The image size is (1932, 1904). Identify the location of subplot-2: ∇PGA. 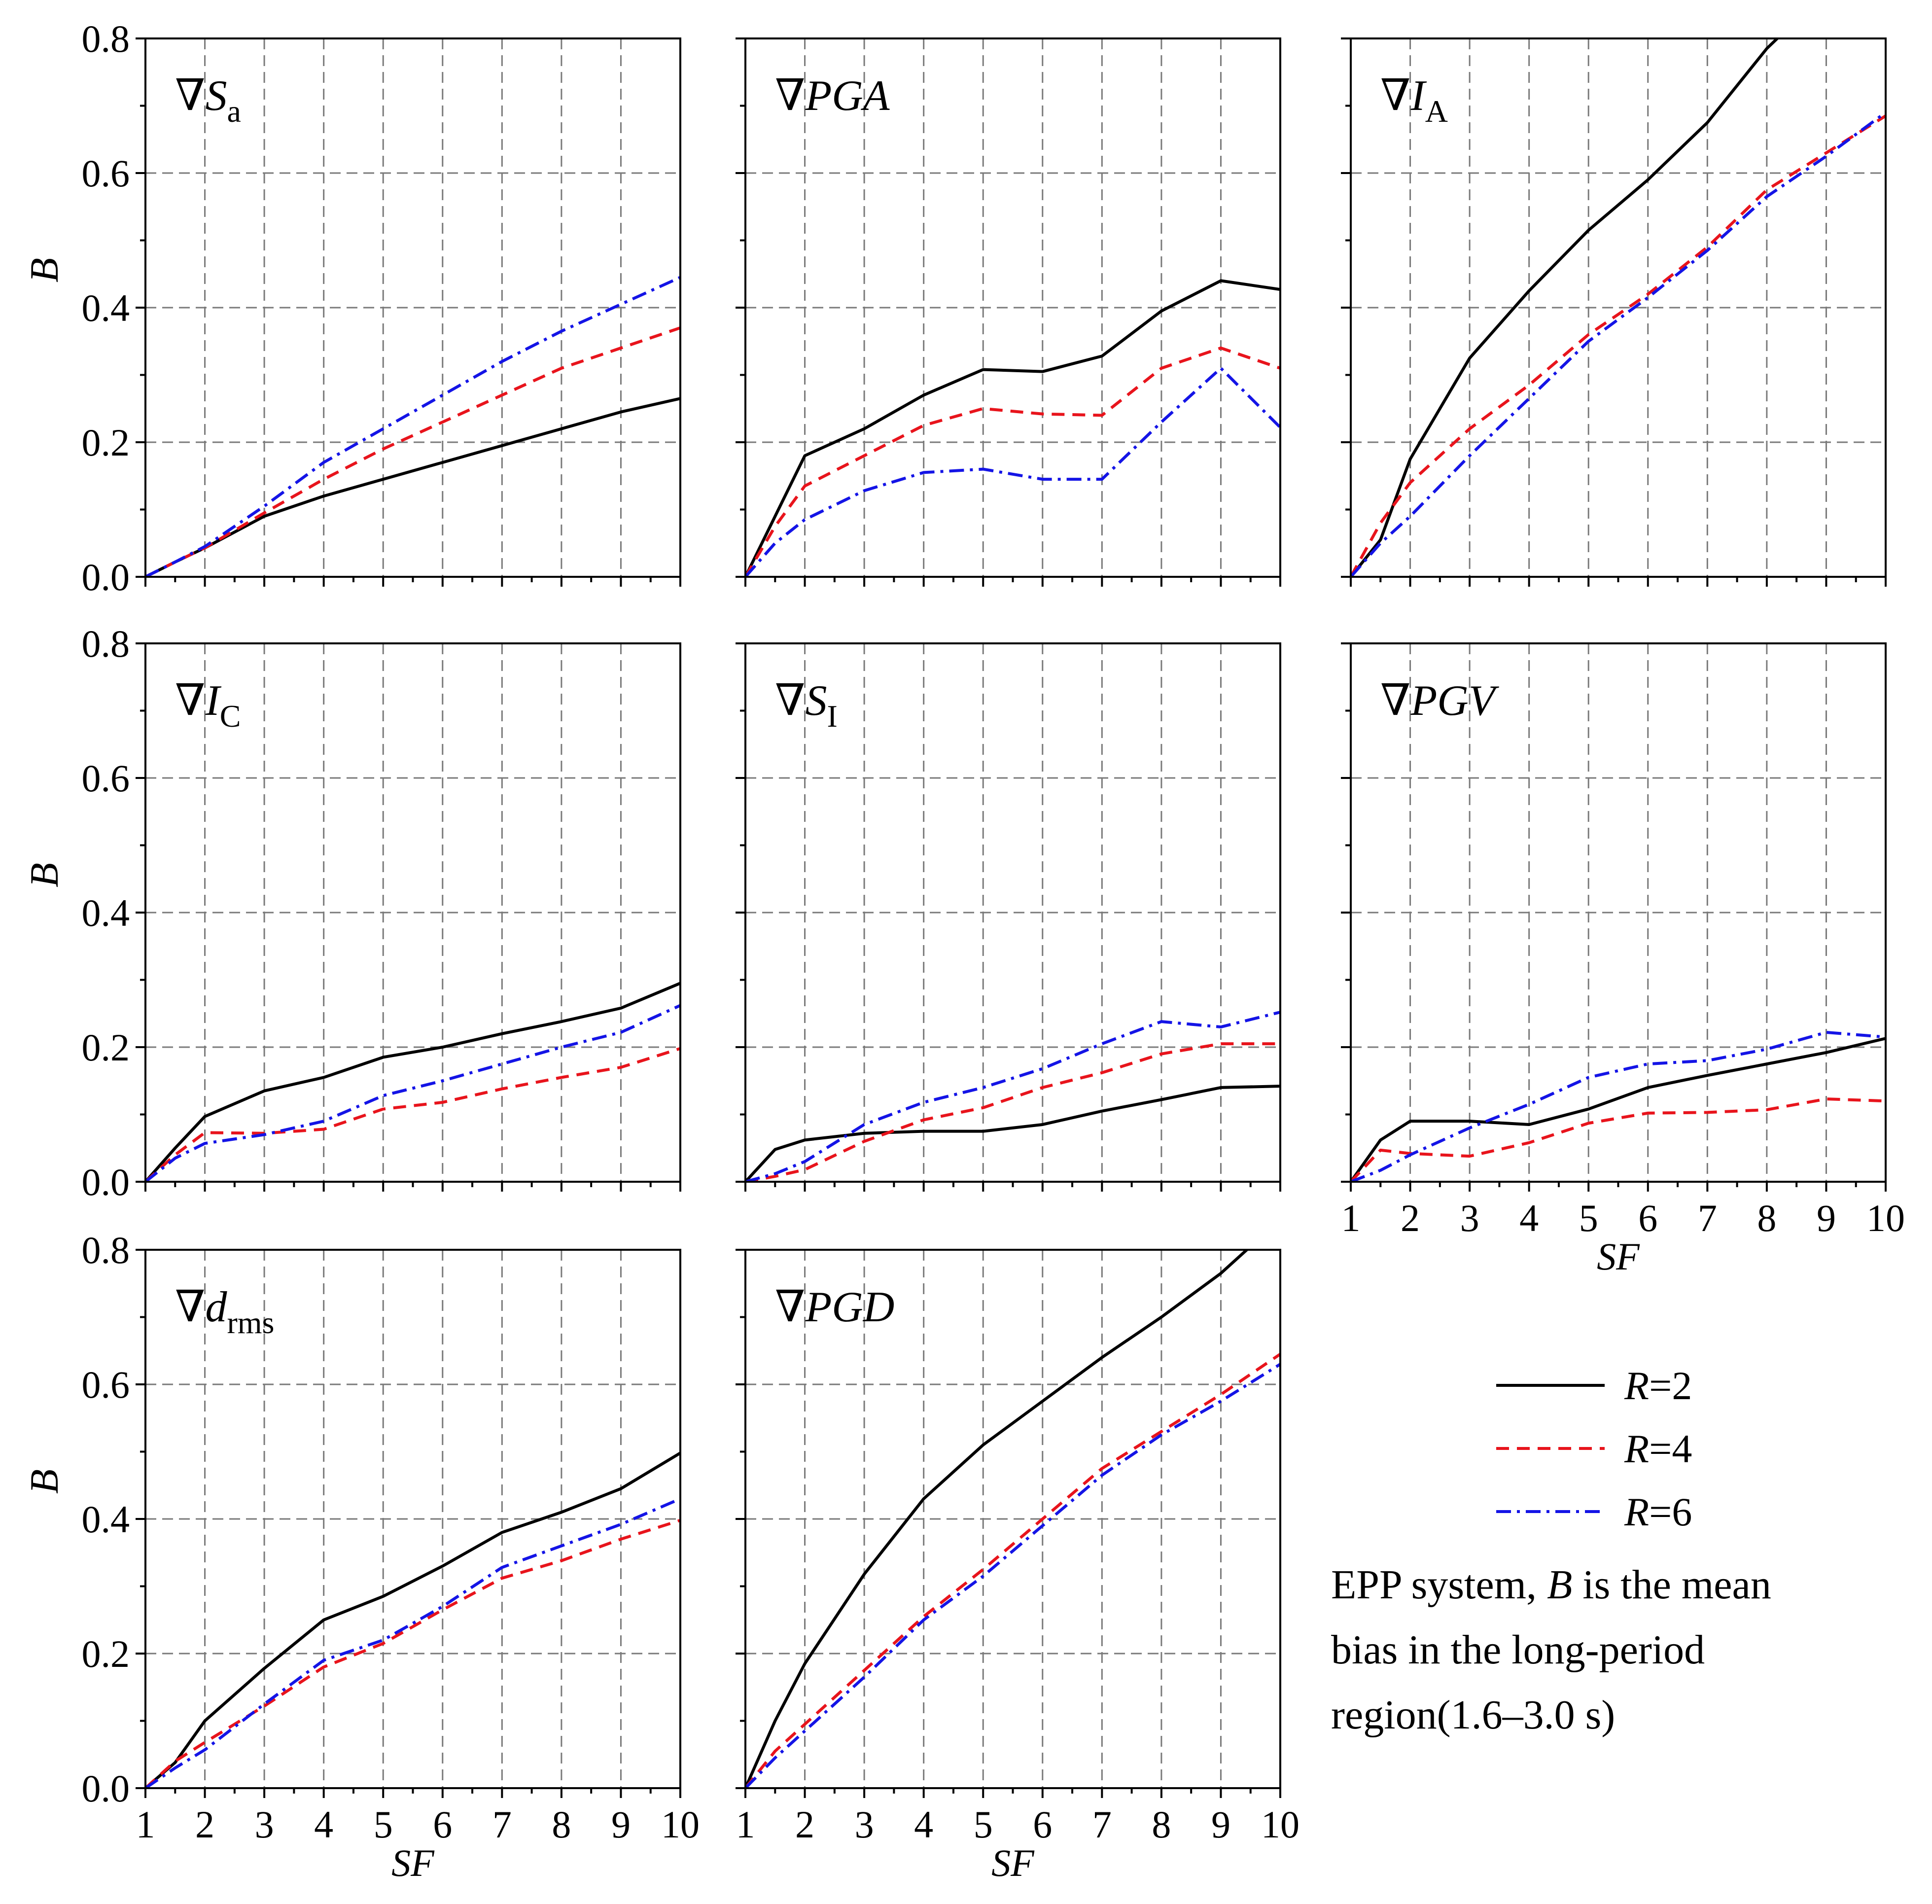
(1008, 312).